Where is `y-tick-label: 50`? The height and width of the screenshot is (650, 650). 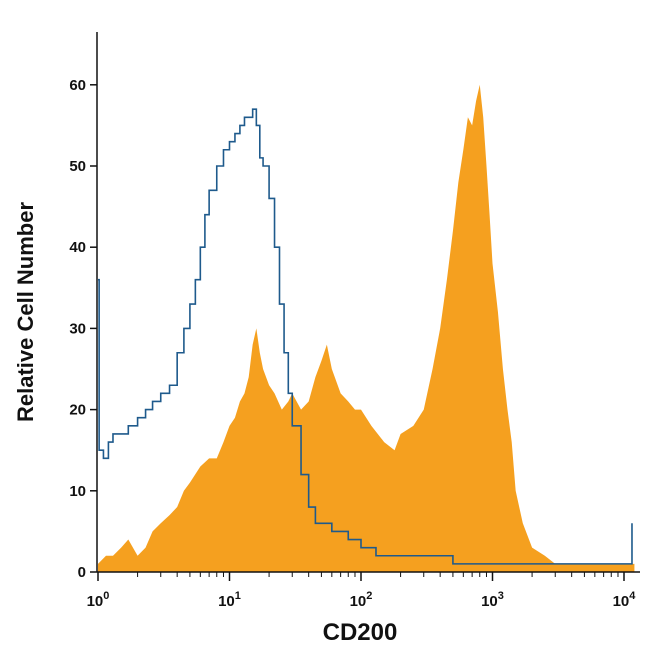
y-tick-label: 50 is located at coordinates (77, 166).